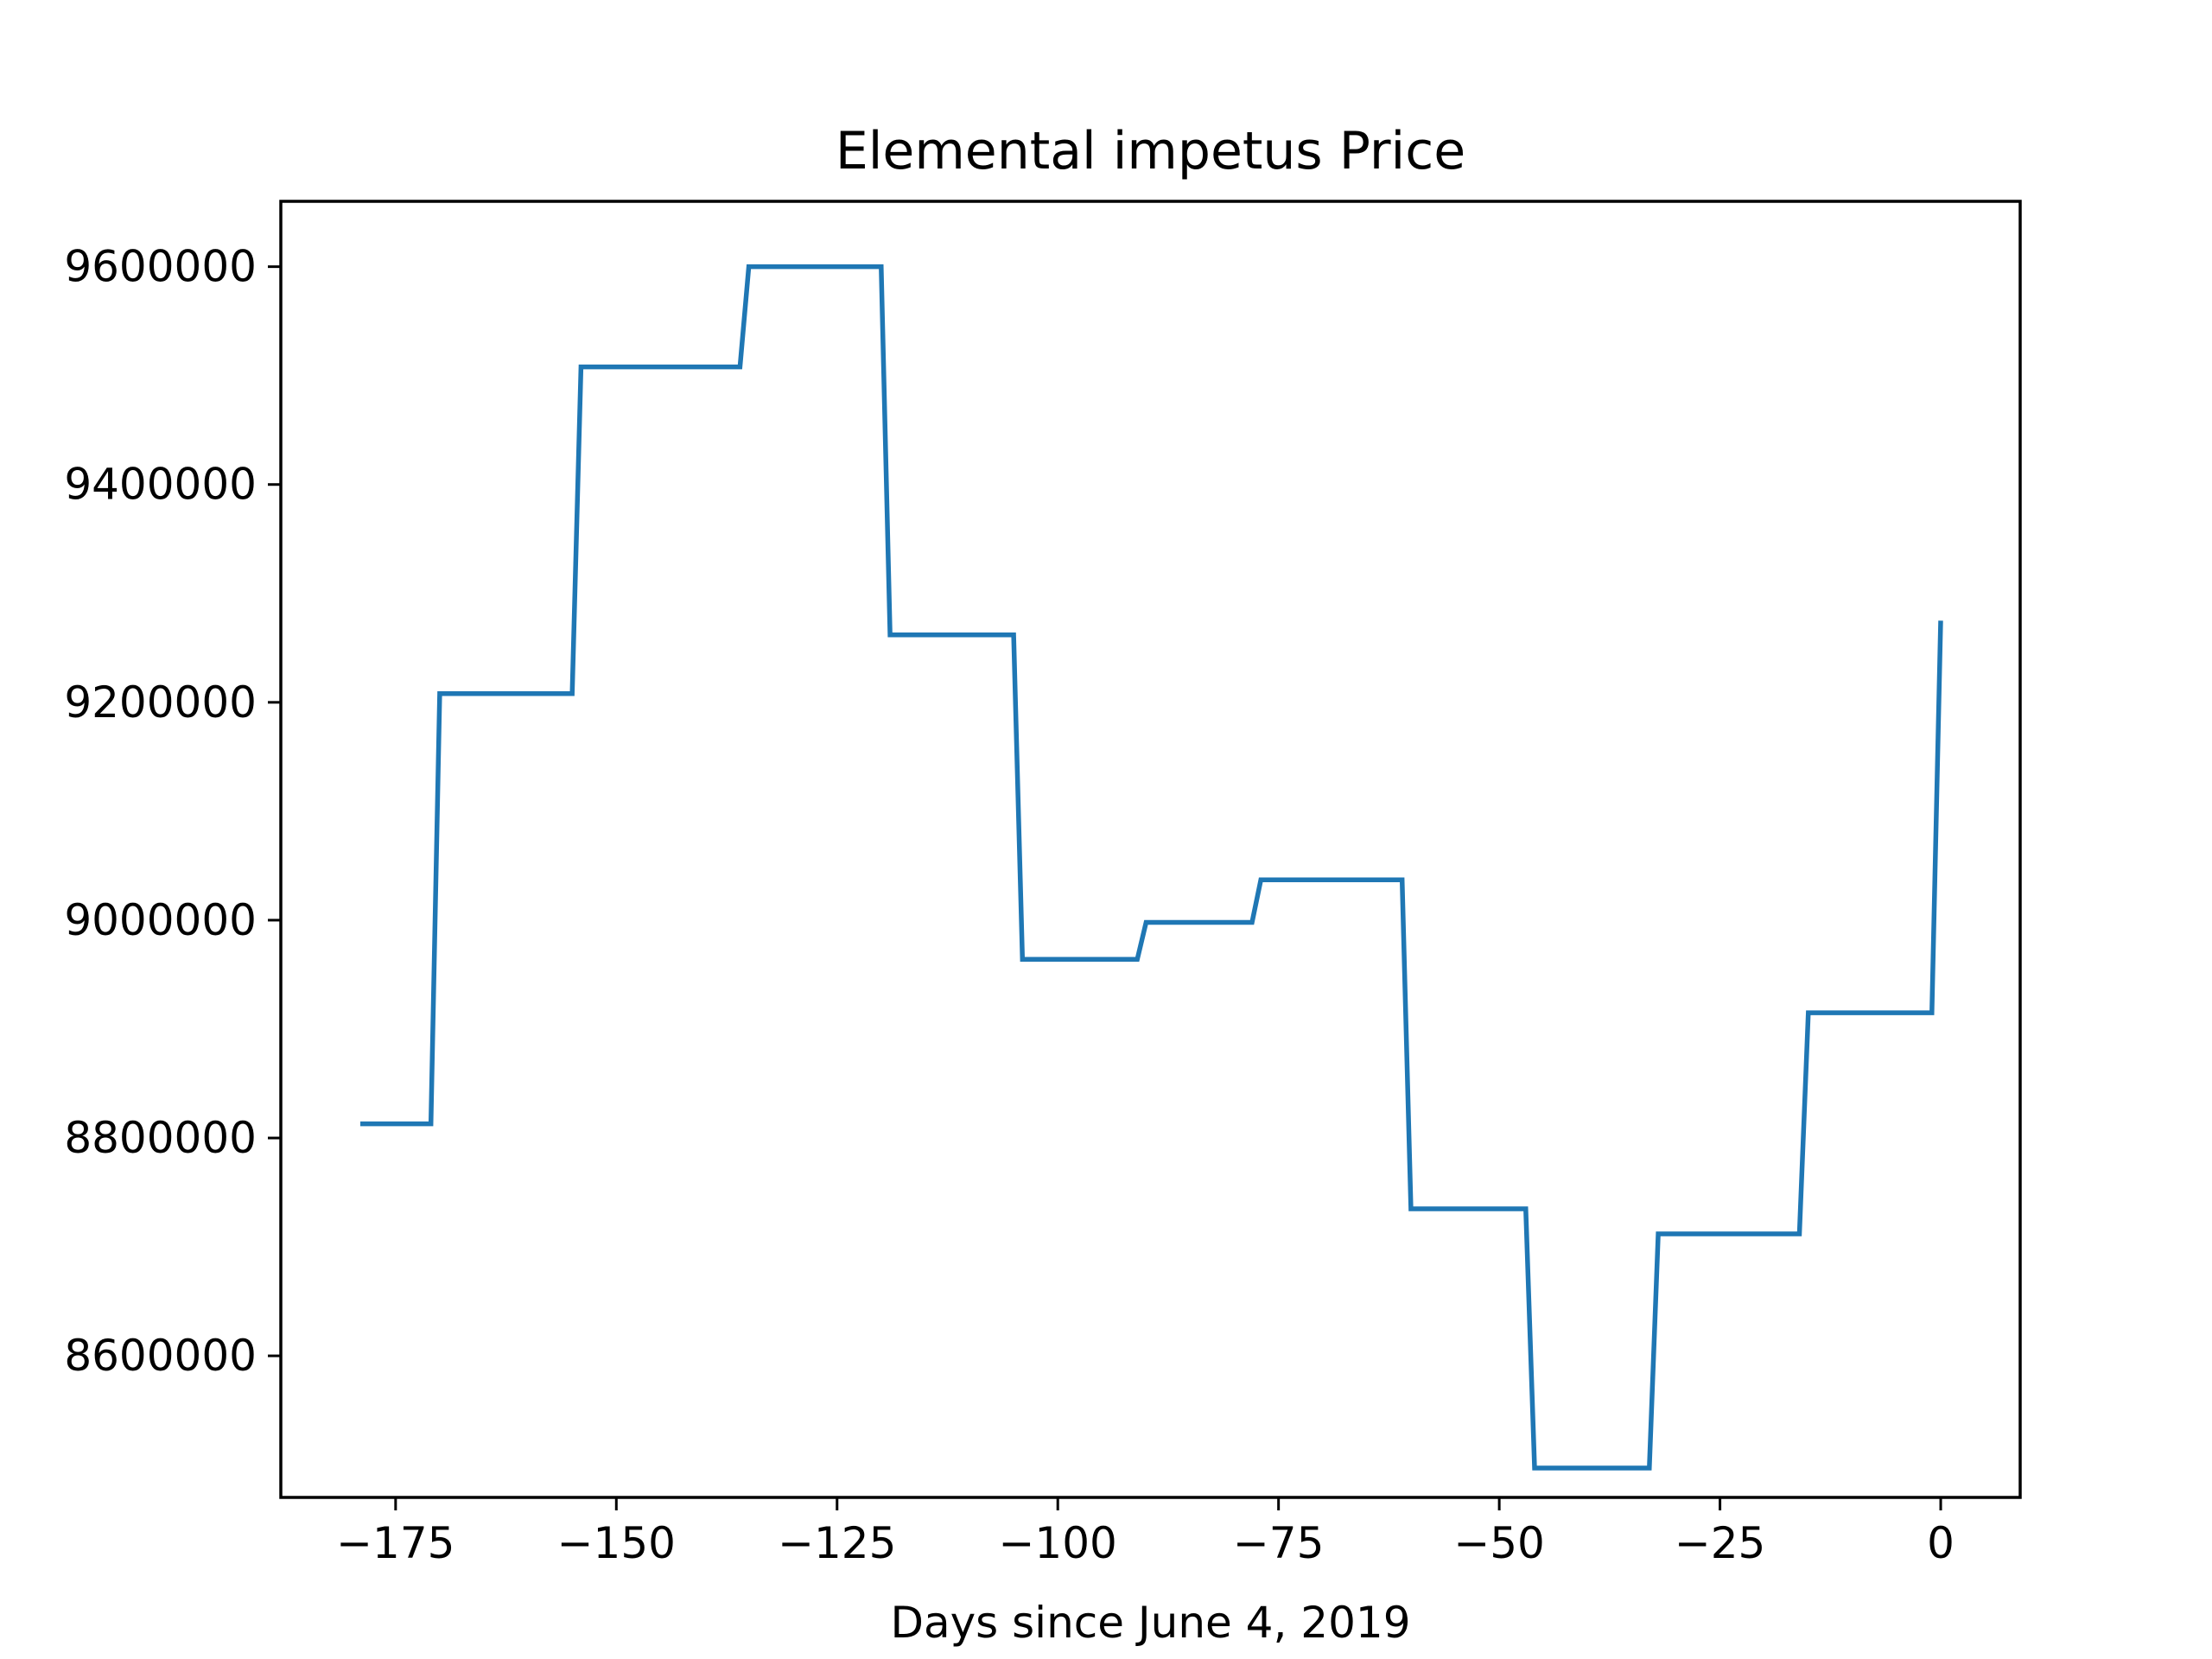 The image size is (2212, 1659). Describe the element at coordinates (160, 485) in the screenshot. I see `y-tick-label: 9400000` at that location.